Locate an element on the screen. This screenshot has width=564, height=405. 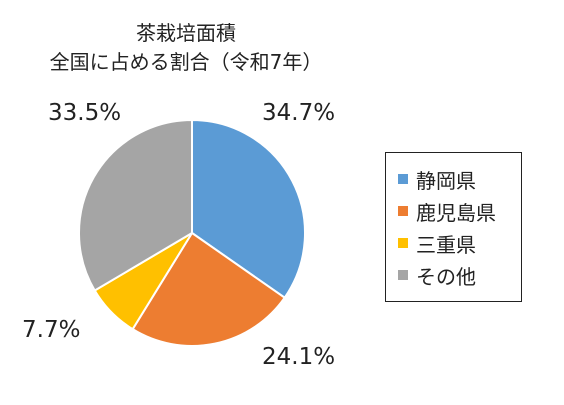
chart-title-line-1: 茶栽培面積 is located at coordinates (186, 33).